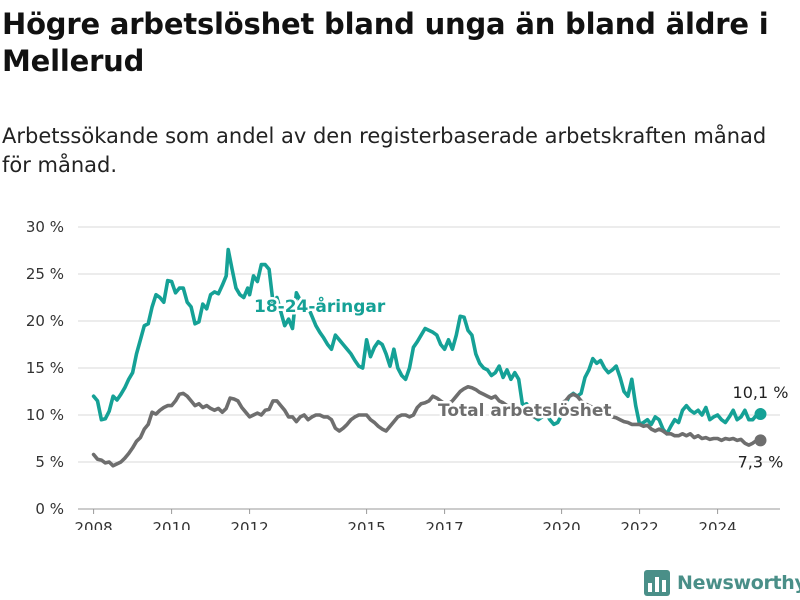  What do you see at coordinates (562, 524) in the screenshot?
I see `x-tick-label: 2020` at bounding box center [562, 524].